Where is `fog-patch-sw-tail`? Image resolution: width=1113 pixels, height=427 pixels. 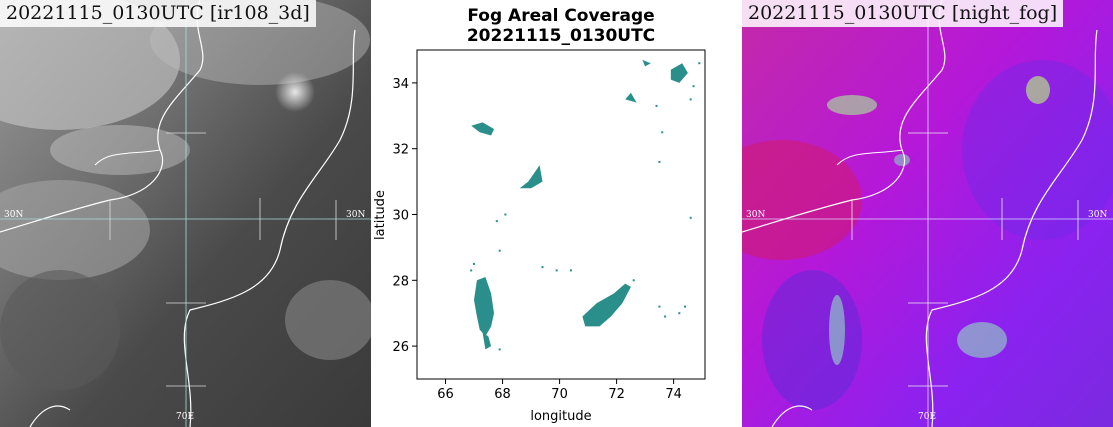
fog-patch-sw-tail is located at coordinates (487, 341).